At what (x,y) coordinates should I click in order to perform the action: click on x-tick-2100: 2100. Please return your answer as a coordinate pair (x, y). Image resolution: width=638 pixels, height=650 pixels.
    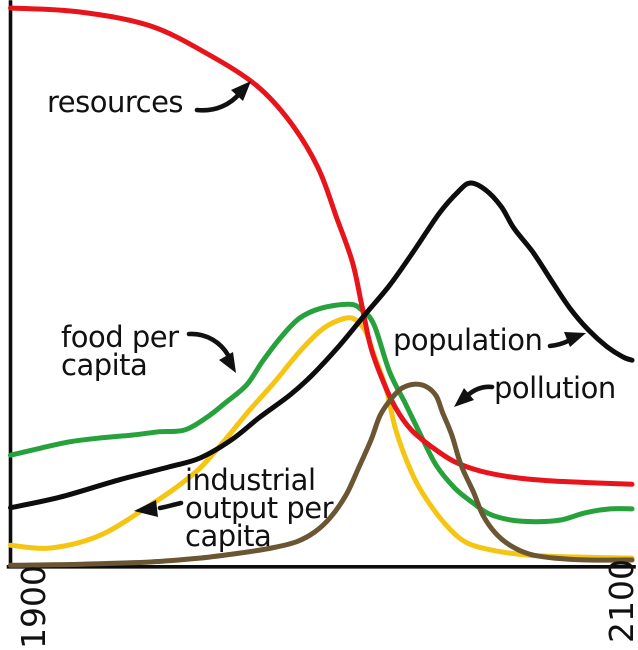
    Looking at the image, I should click on (620, 601).